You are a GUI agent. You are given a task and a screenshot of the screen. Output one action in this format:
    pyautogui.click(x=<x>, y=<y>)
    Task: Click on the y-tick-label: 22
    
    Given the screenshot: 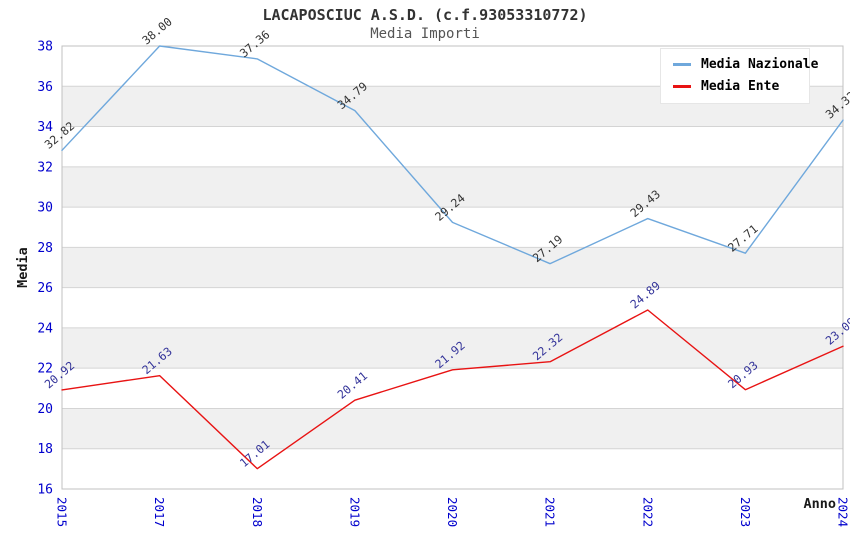 What is the action you would take?
    pyautogui.click(x=45, y=369)
    